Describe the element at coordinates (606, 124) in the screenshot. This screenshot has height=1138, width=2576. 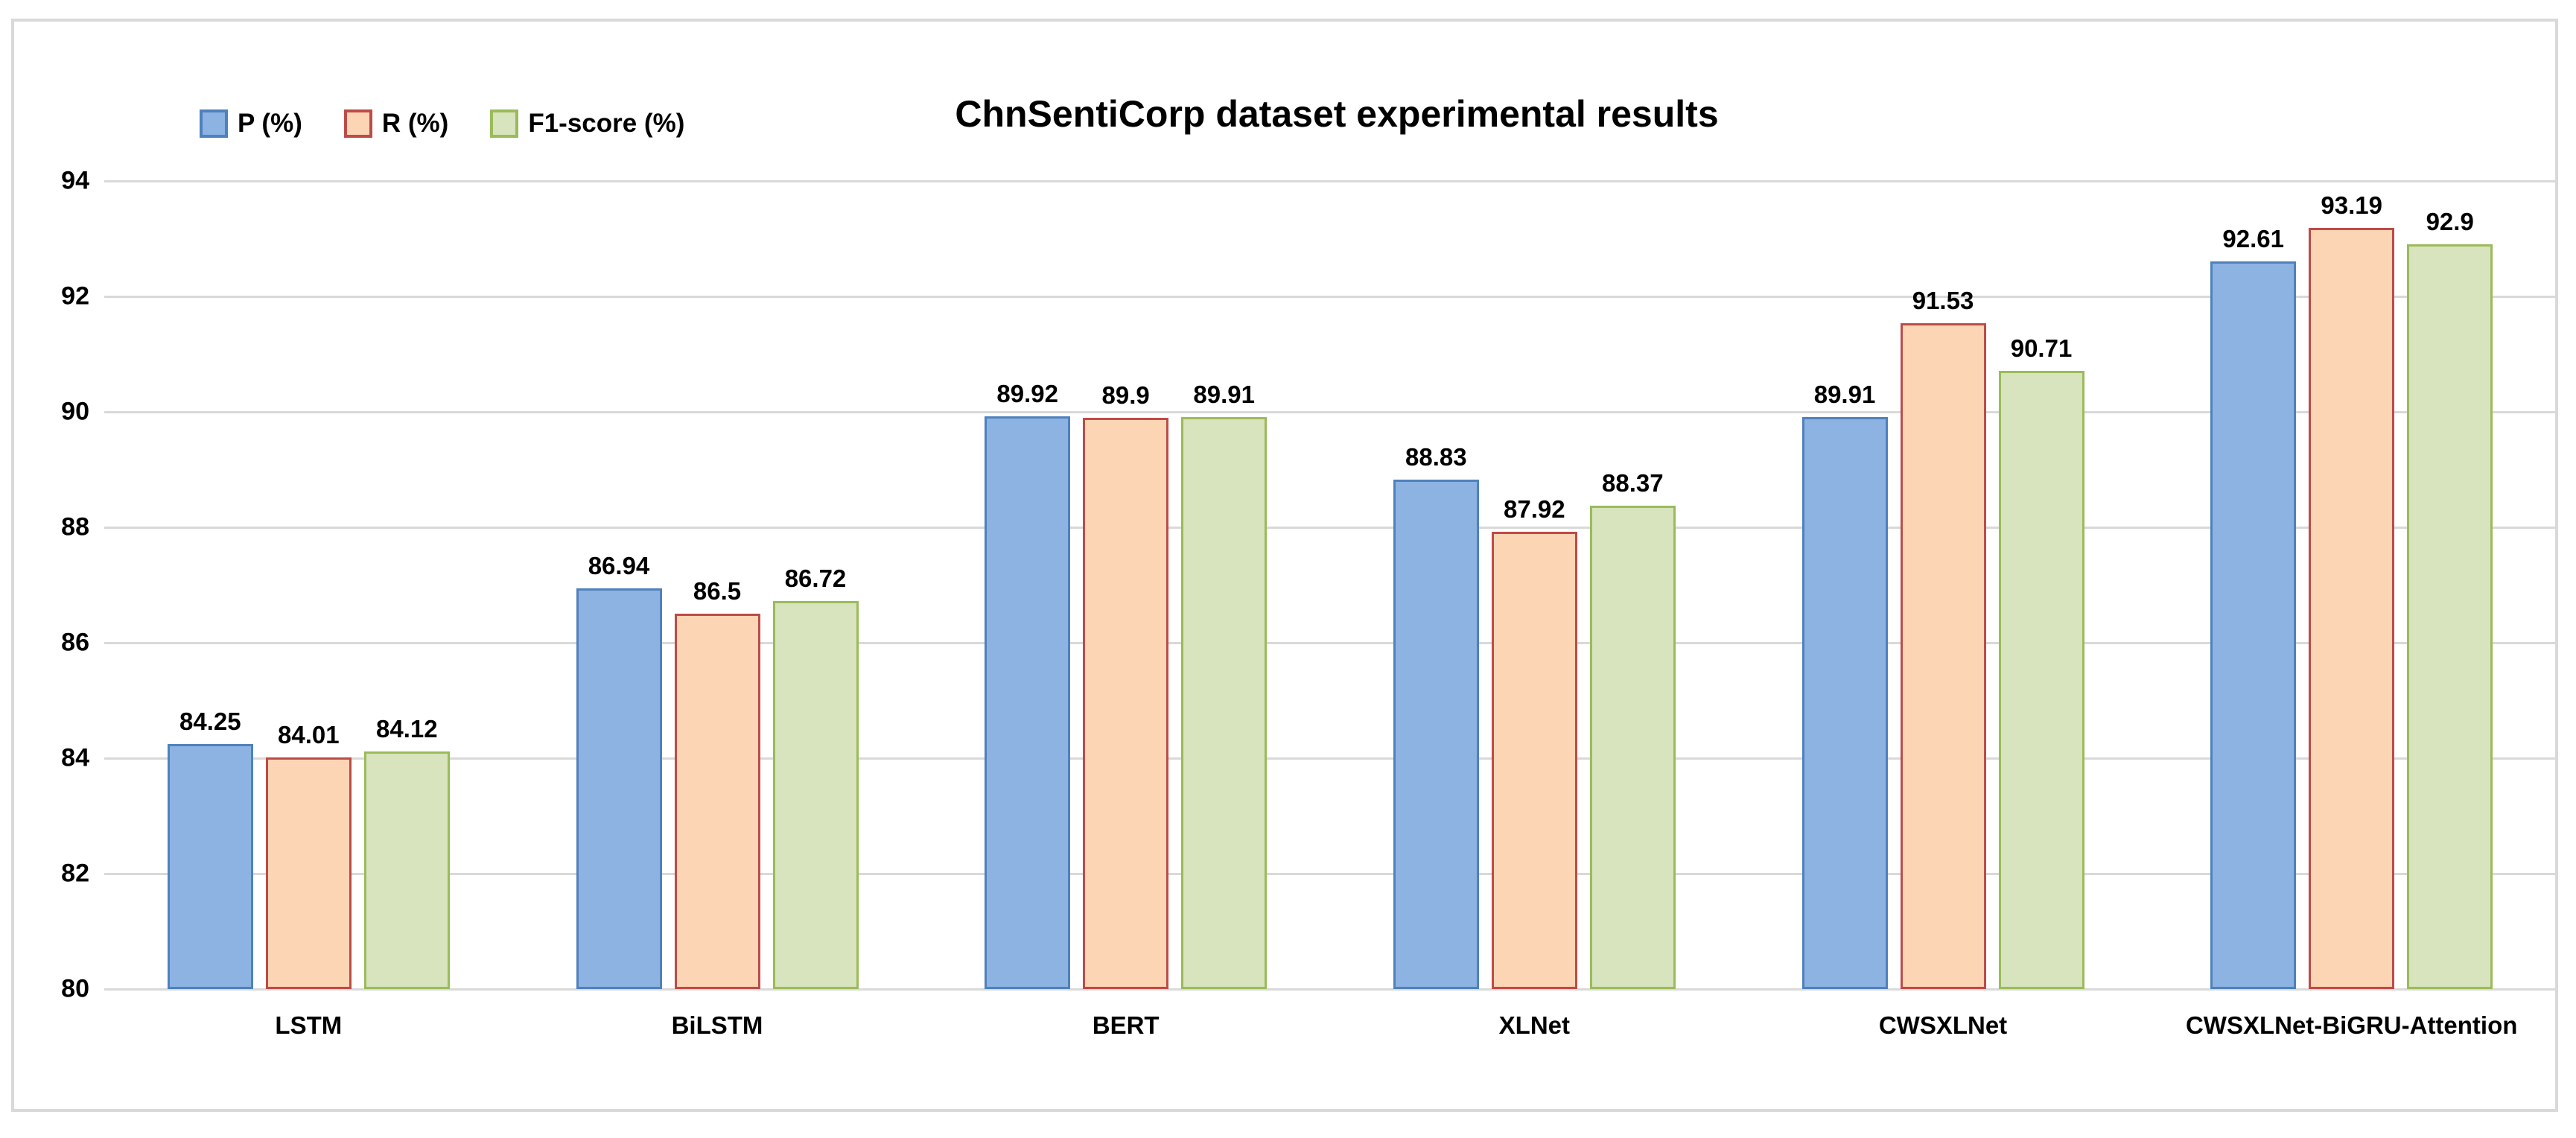
I see `legend-label: F1-score (%)` at that location.